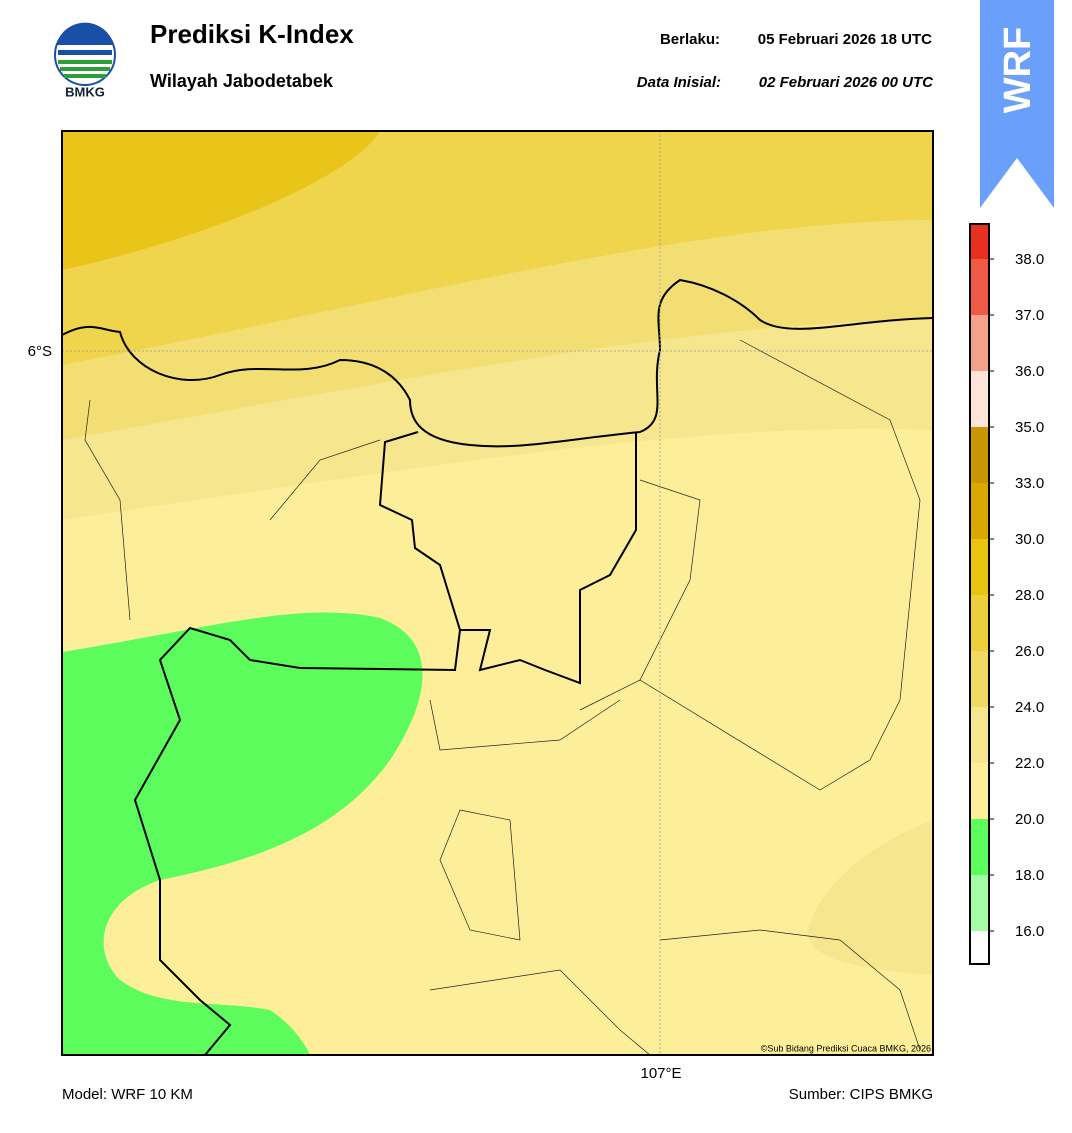 The width and height of the screenshot is (1072, 1133). Describe the element at coordinates (846, 82) in the screenshot. I see `init-time: 02 Februari 2026 00 UTC` at that location.